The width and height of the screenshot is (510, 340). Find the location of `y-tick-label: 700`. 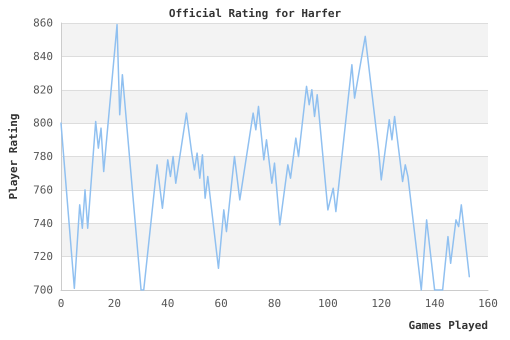

y-tick-label: 700 is located at coordinates (43, 290).